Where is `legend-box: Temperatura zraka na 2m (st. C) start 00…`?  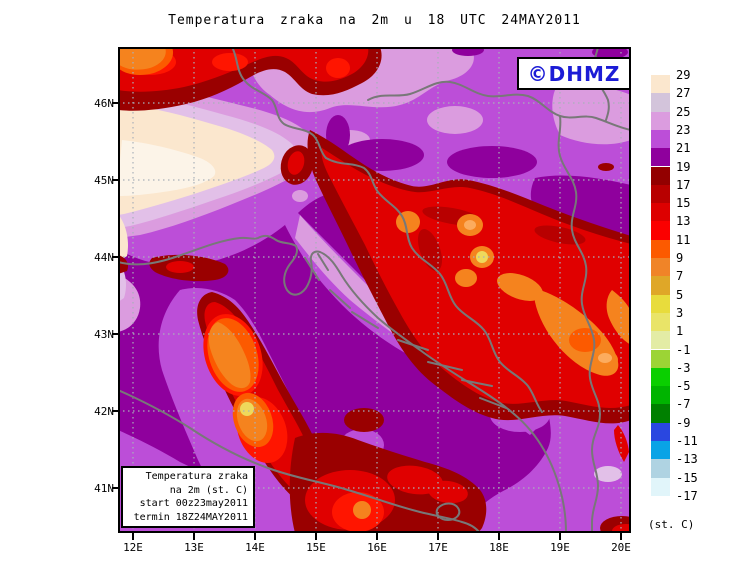 legend-box: Temperatura zraka na 2m (st. C) start 00… is located at coordinates (188, 497).